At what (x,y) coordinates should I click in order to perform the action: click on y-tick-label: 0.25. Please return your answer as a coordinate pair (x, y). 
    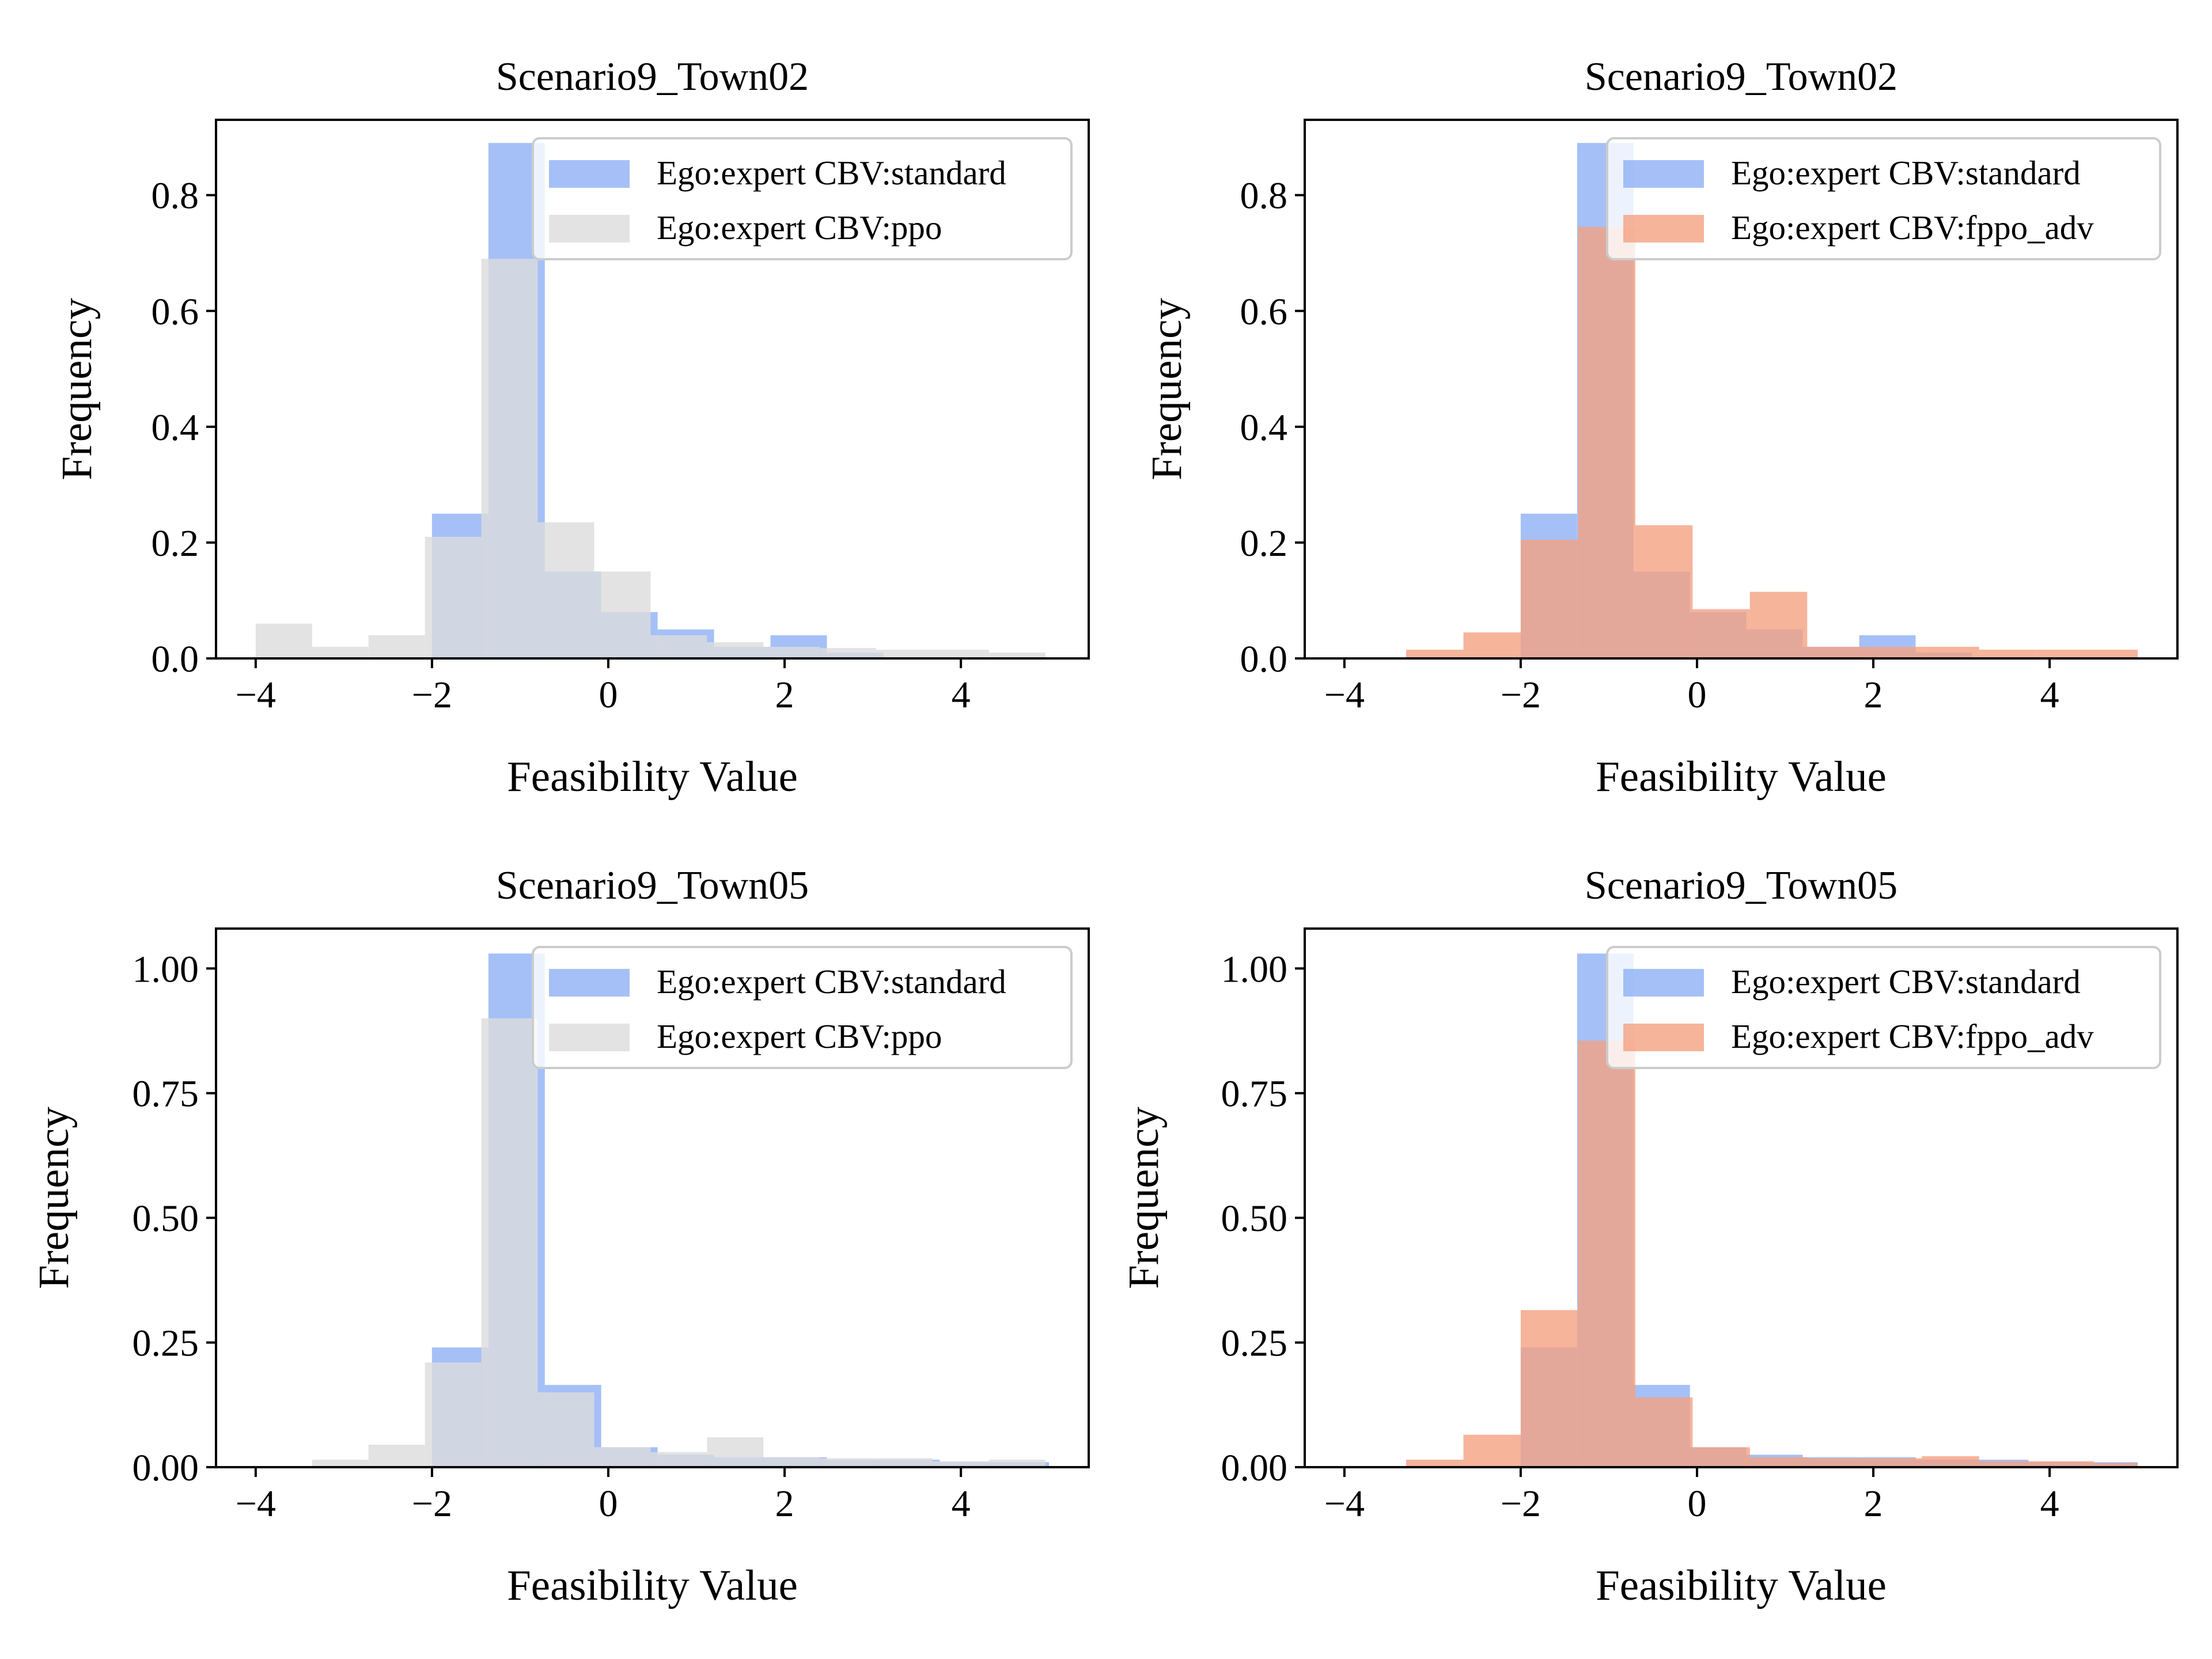
    Looking at the image, I should click on (1254, 1344).